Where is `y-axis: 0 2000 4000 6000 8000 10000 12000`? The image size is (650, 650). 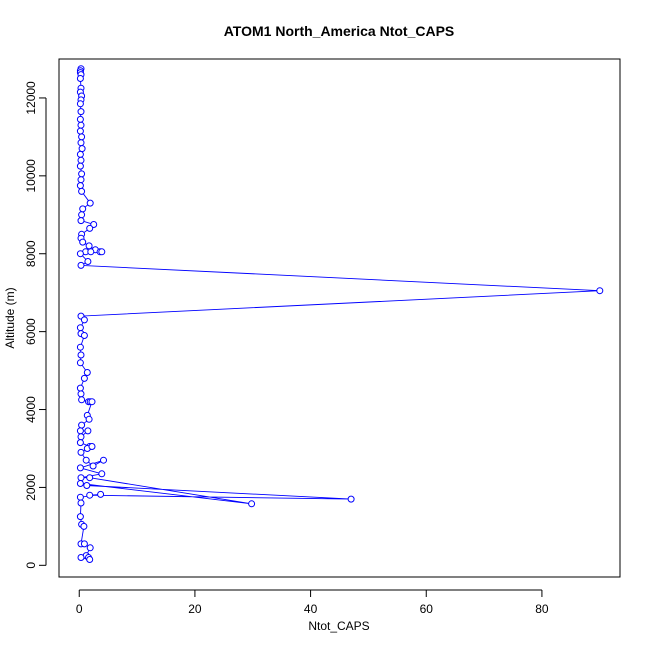
y-axis: 0 2000 4000 6000 8000 10000 12000 is located at coordinates (35, 325).